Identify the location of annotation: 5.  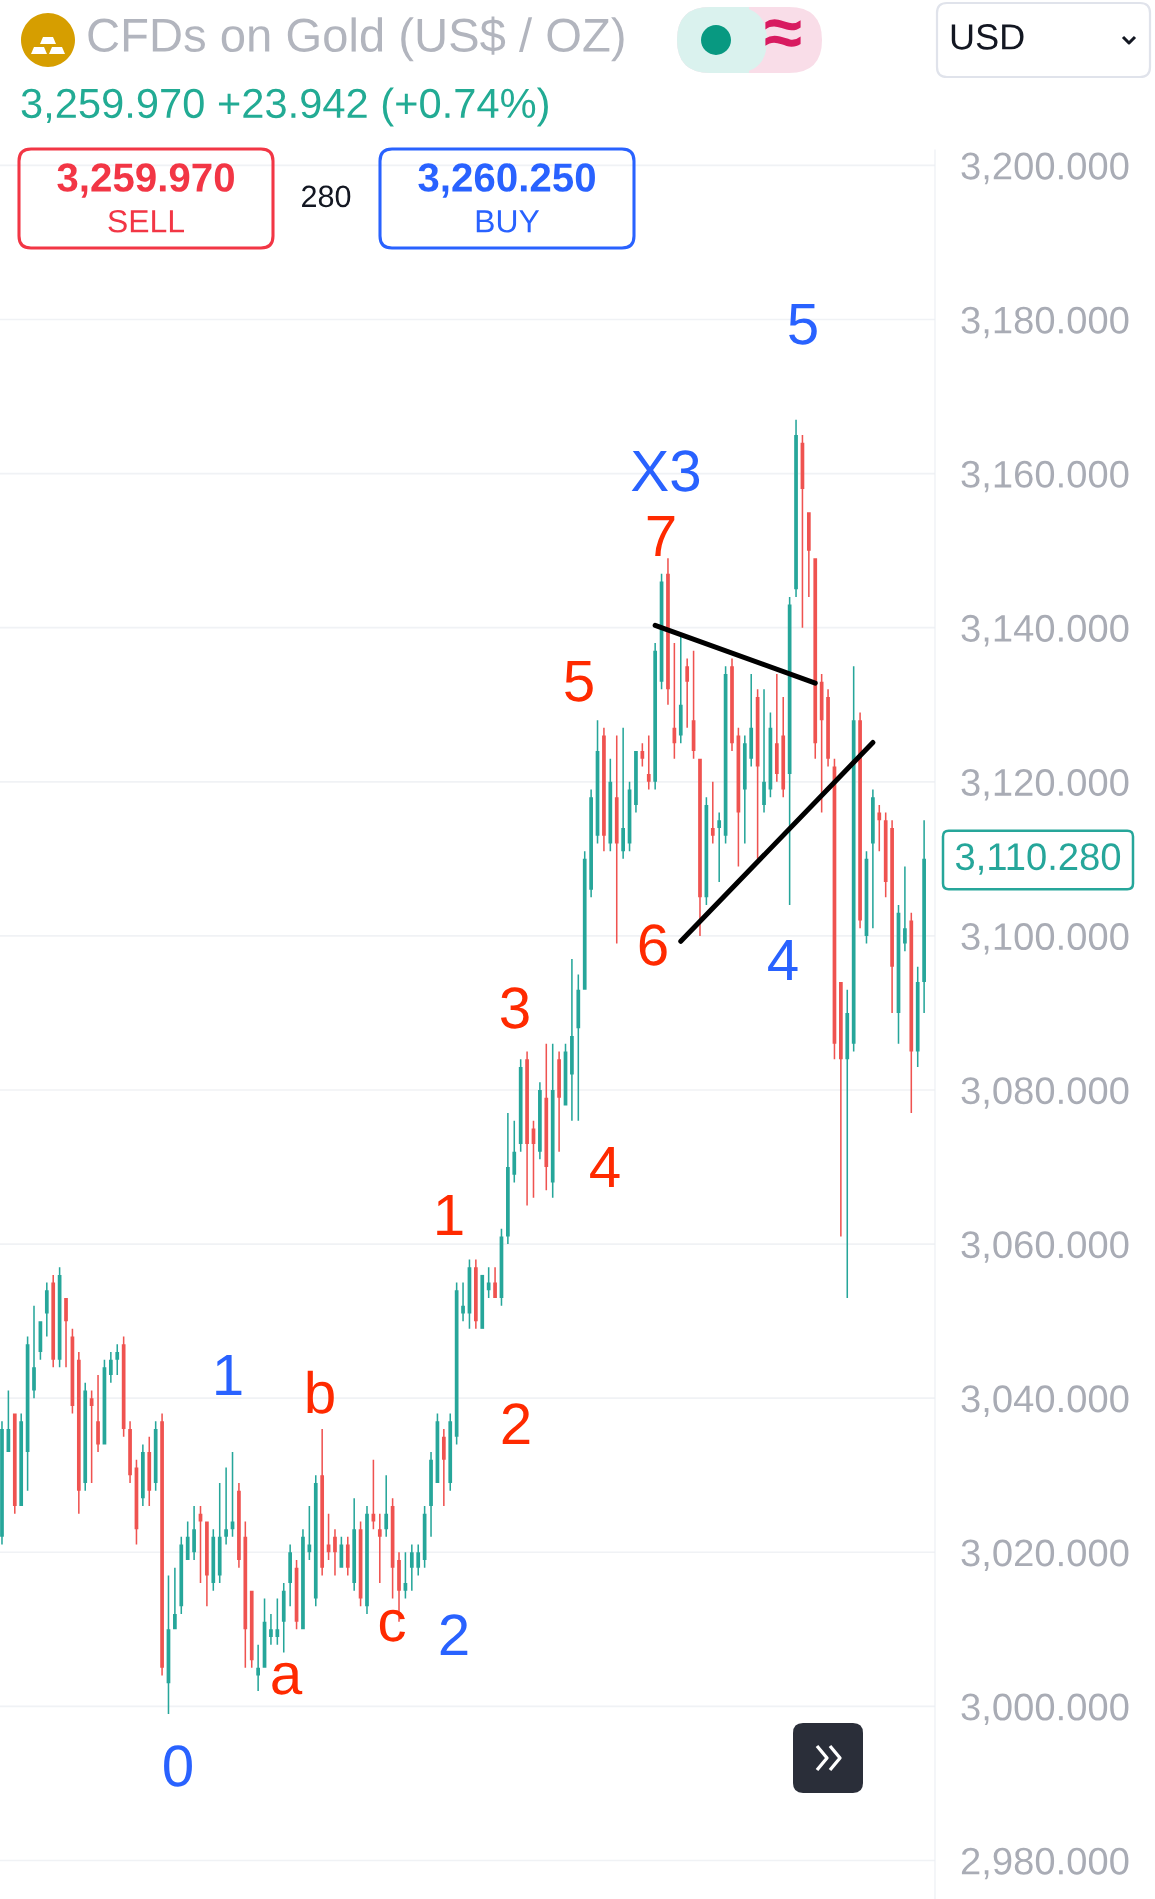
(579, 681).